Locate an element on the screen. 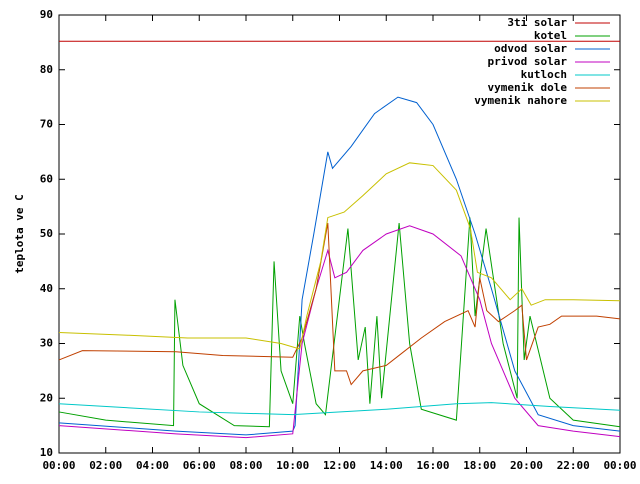  series-line is located at coordinates (339, 409).